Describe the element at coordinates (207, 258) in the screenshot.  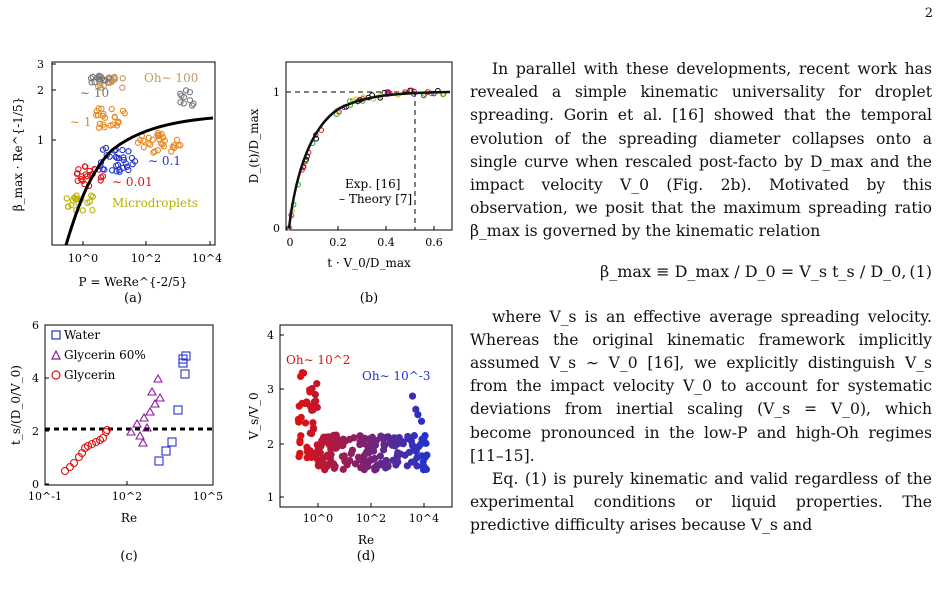
I see `panel-a-xtick: 10^4` at that location.